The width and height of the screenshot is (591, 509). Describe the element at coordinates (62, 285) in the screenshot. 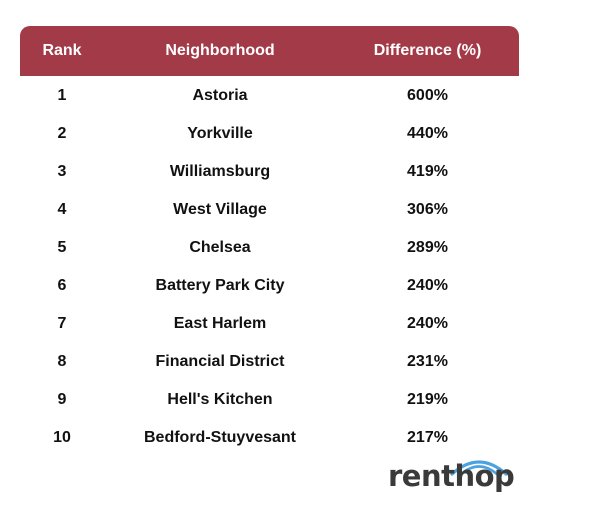

I see `rank-cell: 6` at that location.